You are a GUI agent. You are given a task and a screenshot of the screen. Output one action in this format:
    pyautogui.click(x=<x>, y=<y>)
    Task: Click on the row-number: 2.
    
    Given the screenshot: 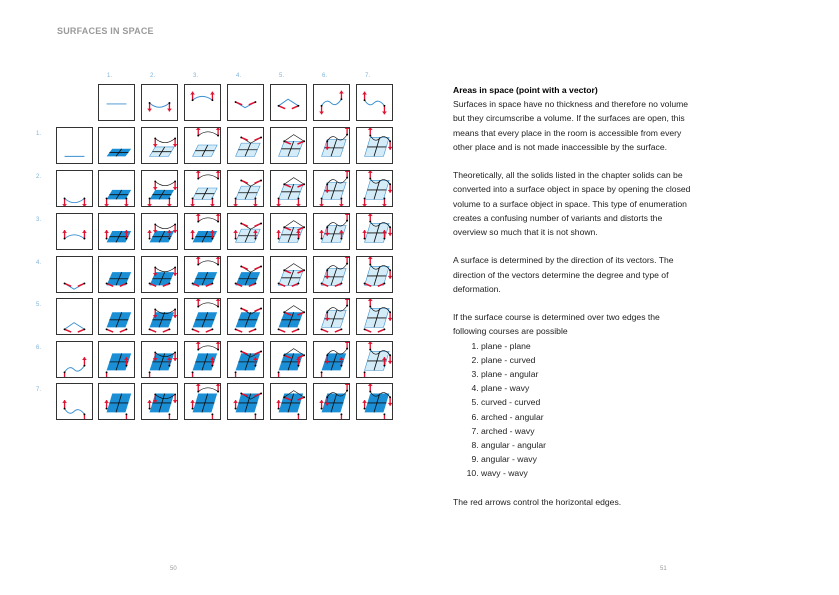 What is the action you would take?
    pyautogui.click(x=39, y=177)
    